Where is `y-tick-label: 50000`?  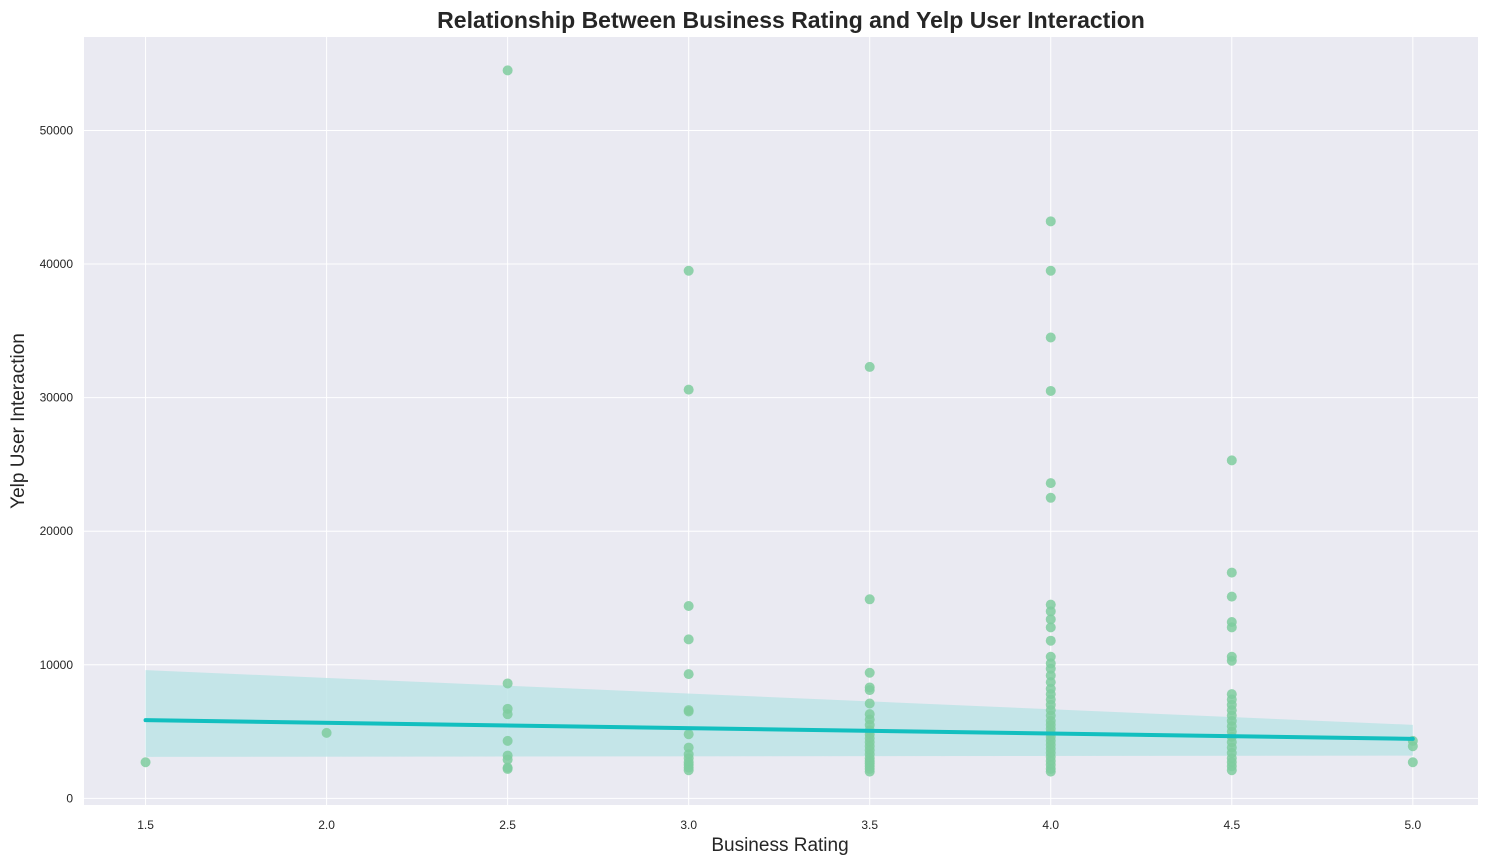 y-tick-label: 50000 is located at coordinates (57, 130).